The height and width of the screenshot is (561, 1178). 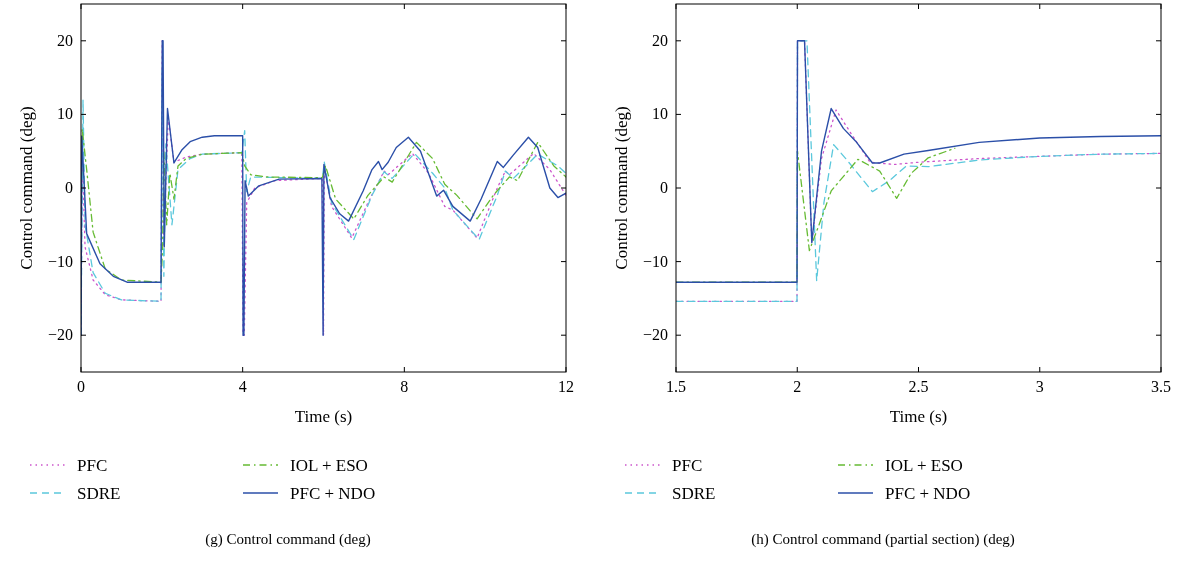 I want to click on x-tick-label: 1.5, so click(x=676, y=386).